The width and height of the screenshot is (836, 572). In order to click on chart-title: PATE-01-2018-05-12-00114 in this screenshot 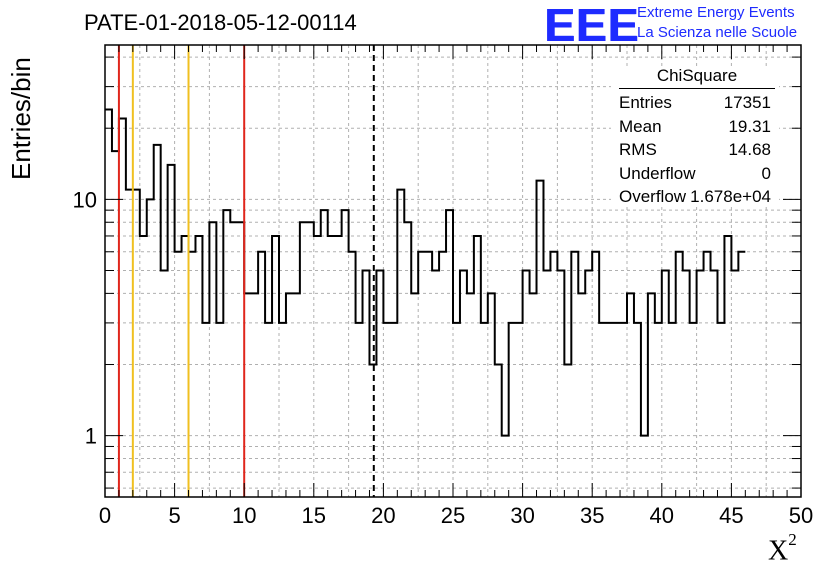, I will do `click(220, 22)`.